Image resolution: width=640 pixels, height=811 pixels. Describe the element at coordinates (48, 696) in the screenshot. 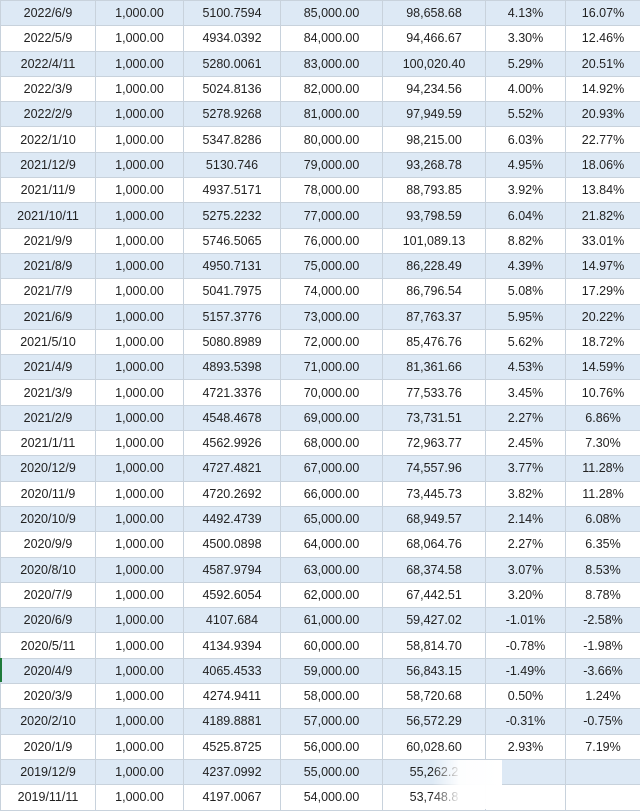

I see `date-cell: 2020/3/9` at that location.